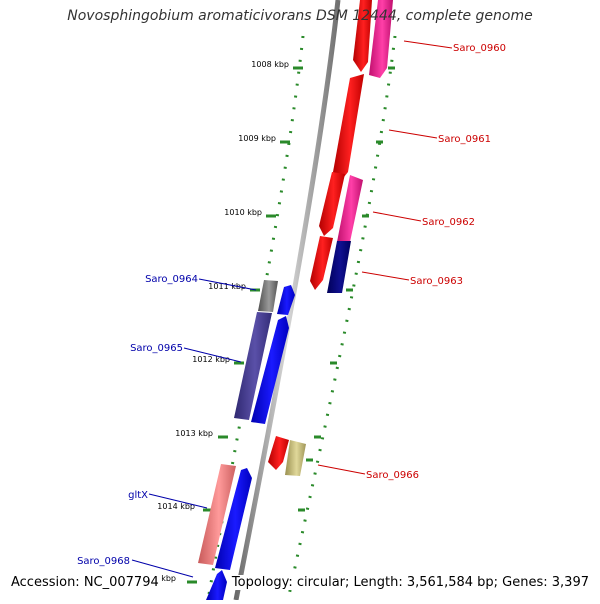  I want to click on accession-label: Accession: NC_007794, so click(85, 582).